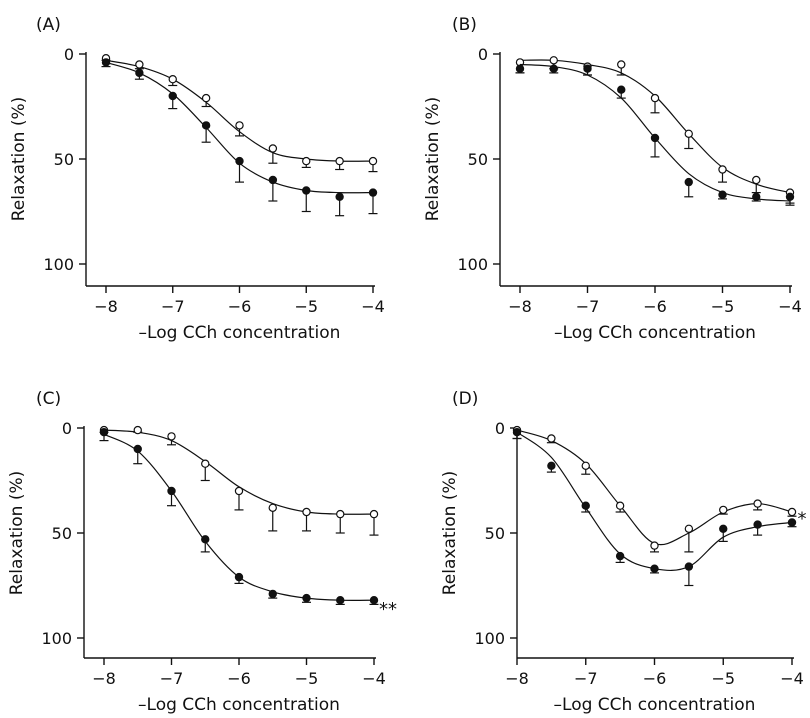 Image resolution: width=810 pixels, height=718 pixels. I want to click on panel-a-x-axis-title: –Log CCh concentration, so click(240, 333).